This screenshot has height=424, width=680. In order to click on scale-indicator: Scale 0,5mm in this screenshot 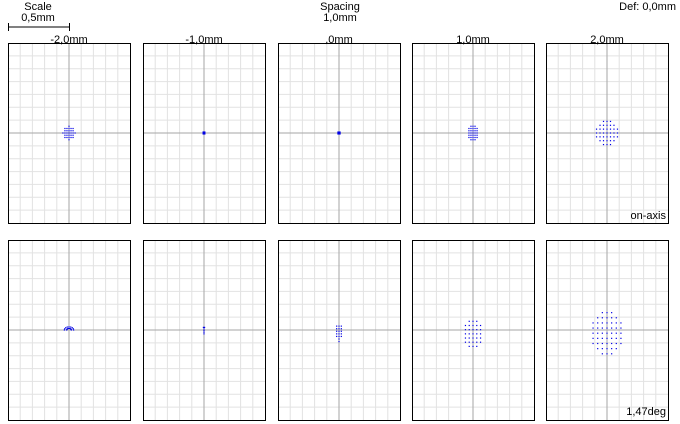, I will do `click(39, 17)`.